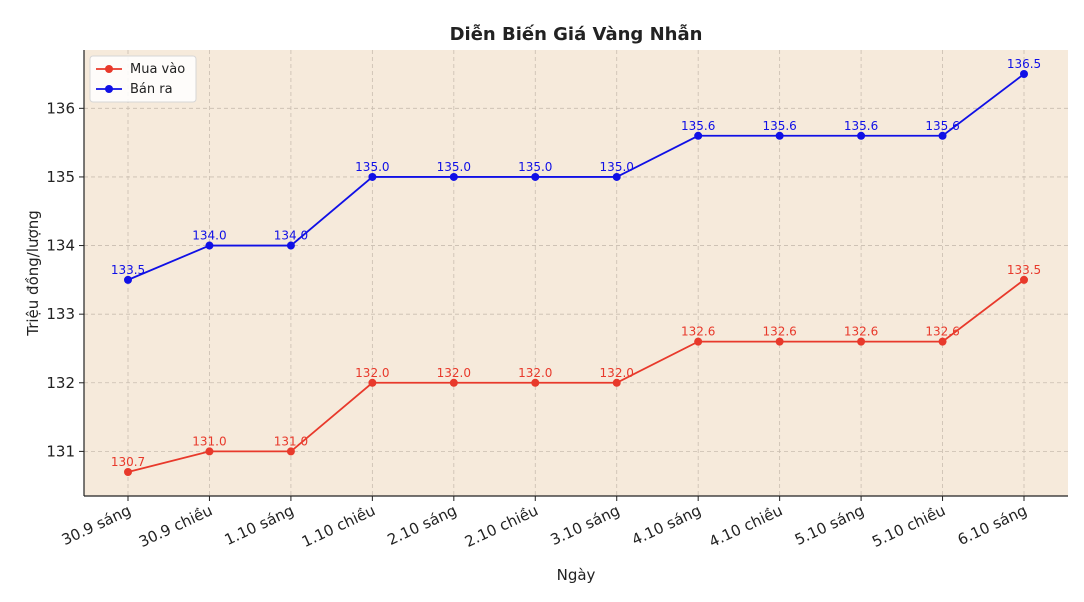 This screenshot has height=602, width=1084. Describe the element at coordinates (60, 451) in the screenshot. I see `y-tick-label: 131` at that location.